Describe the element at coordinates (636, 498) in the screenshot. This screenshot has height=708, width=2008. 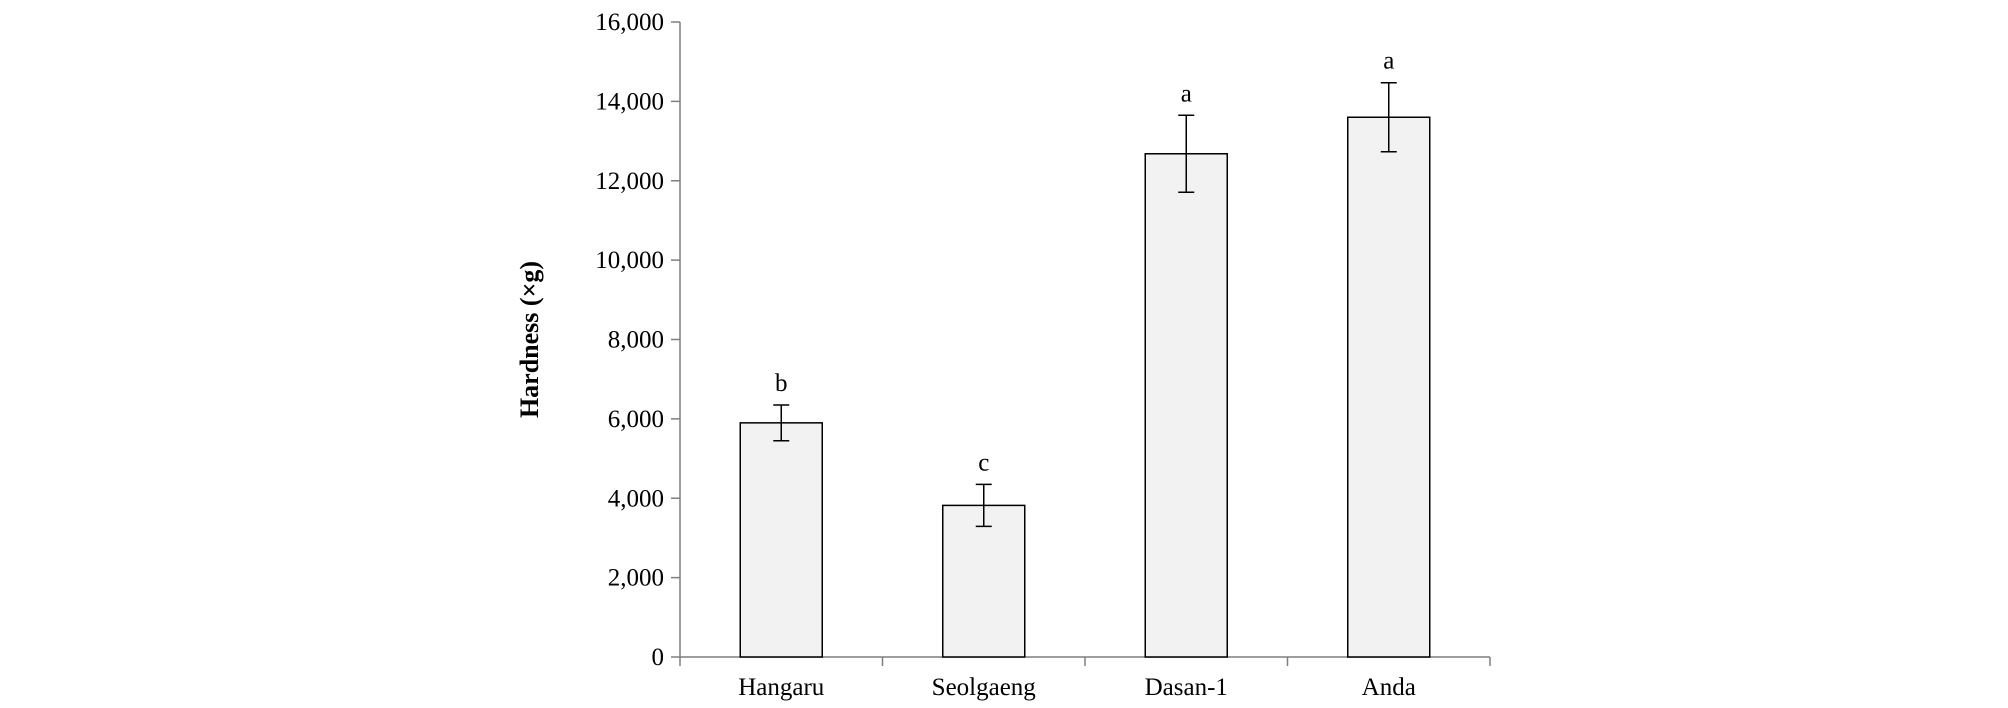
I see `y-tick-label: 4,000` at that location.